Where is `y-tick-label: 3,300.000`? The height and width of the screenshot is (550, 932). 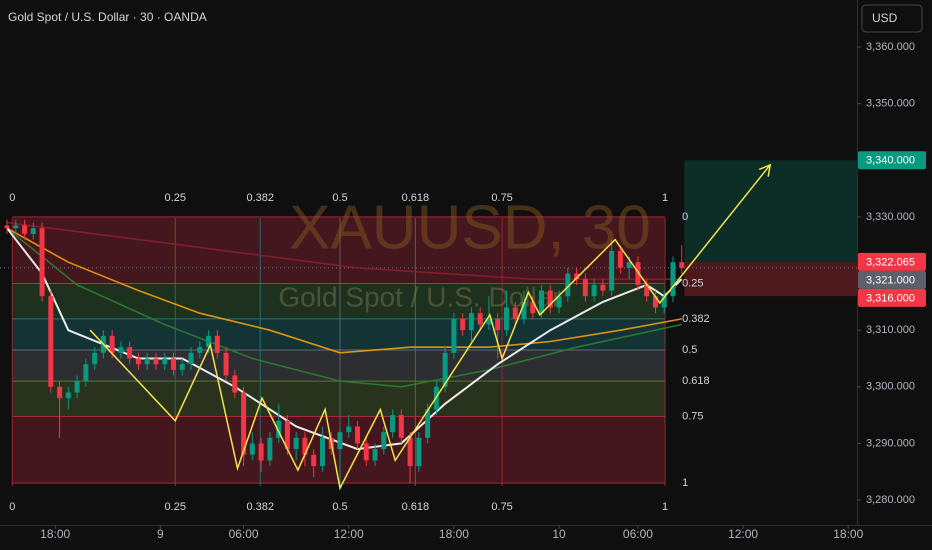
y-tick-label: 3,300.000 is located at coordinates (890, 387).